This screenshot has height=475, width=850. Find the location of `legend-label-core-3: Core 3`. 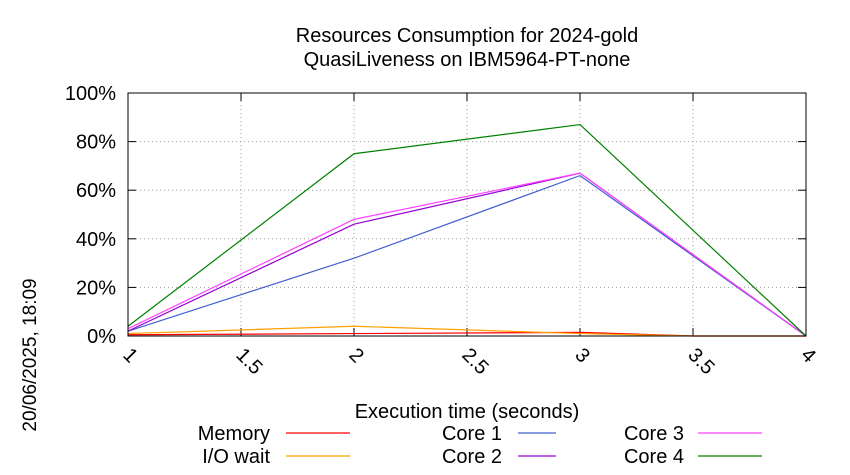

legend-label-core-3: Core 3 is located at coordinates (654, 434).